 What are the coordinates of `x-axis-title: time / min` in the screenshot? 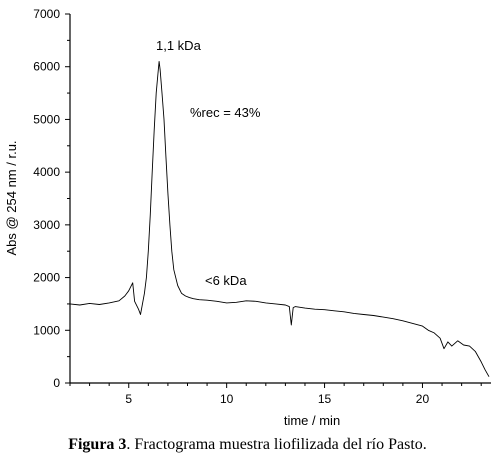 It's located at (312, 420).